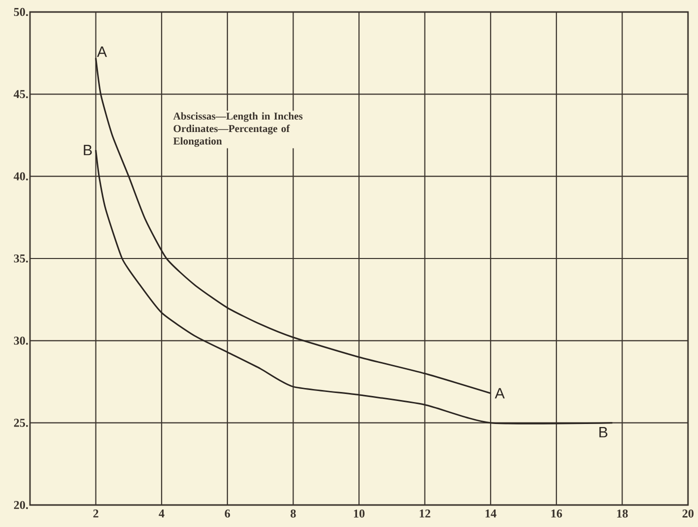 This screenshot has height=527, width=698. What do you see at coordinates (21, 12) in the screenshot?
I see `y-tick-label: 50.` at bounding box center [21, 12].